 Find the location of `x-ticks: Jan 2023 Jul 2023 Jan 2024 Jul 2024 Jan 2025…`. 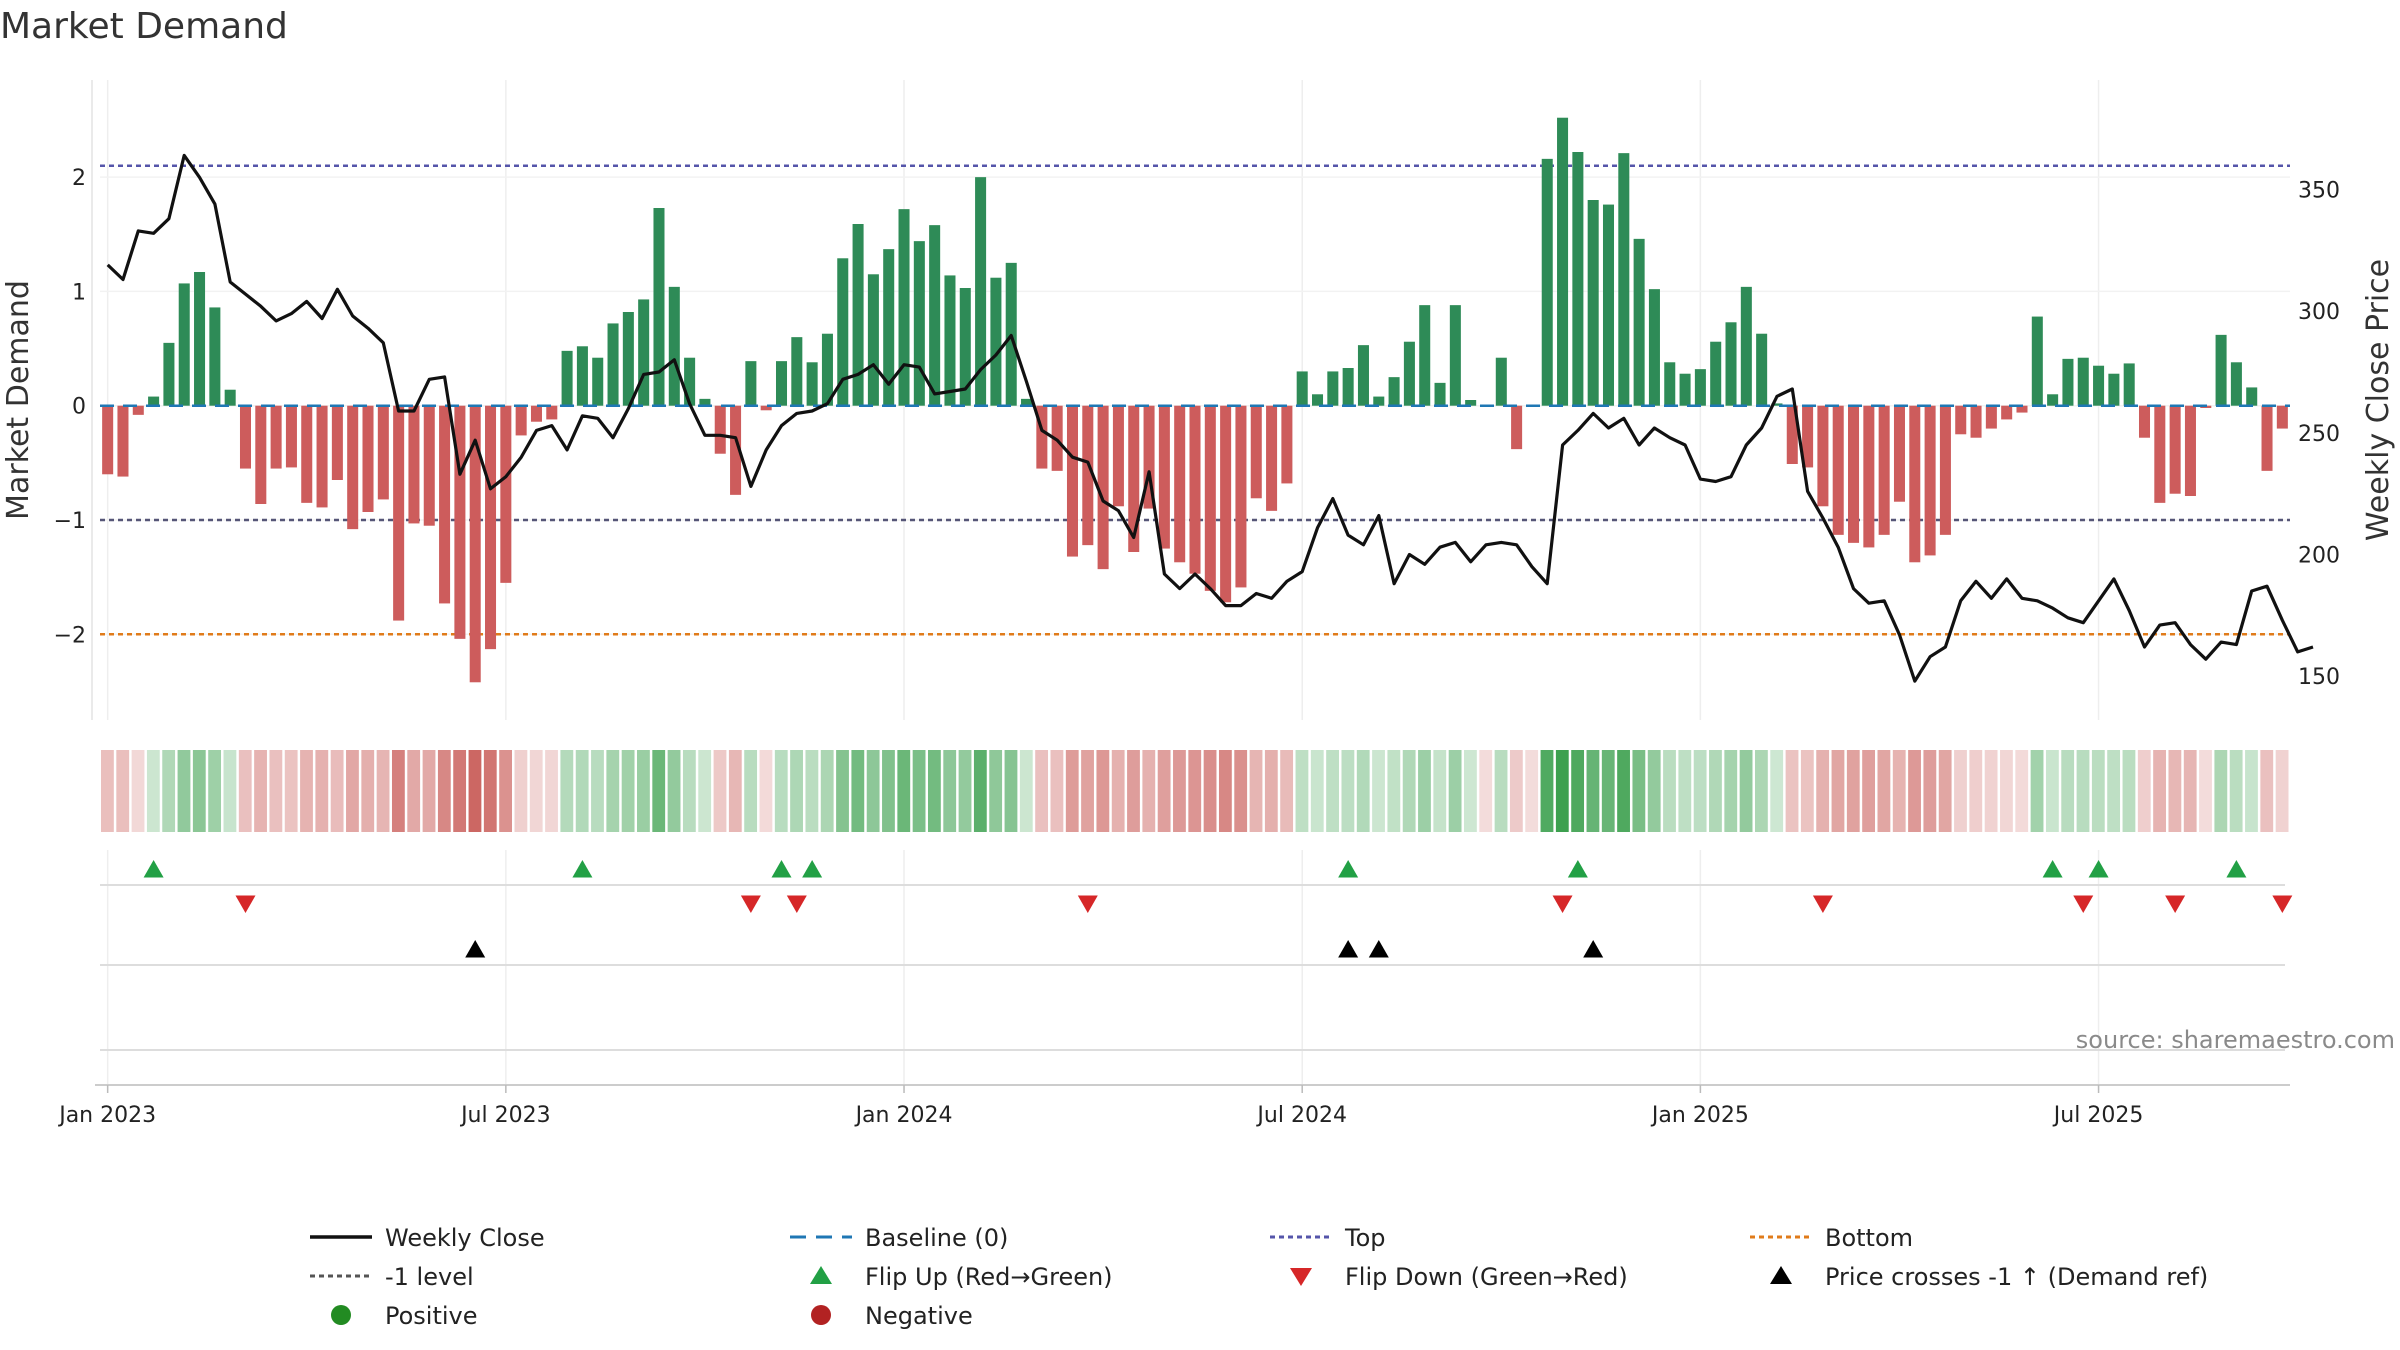

x-ticks: Jan 2023 Jul 2023 Jan 2024 Jul 2024 Jan 2025… is located at coordinates (1100, 1106).